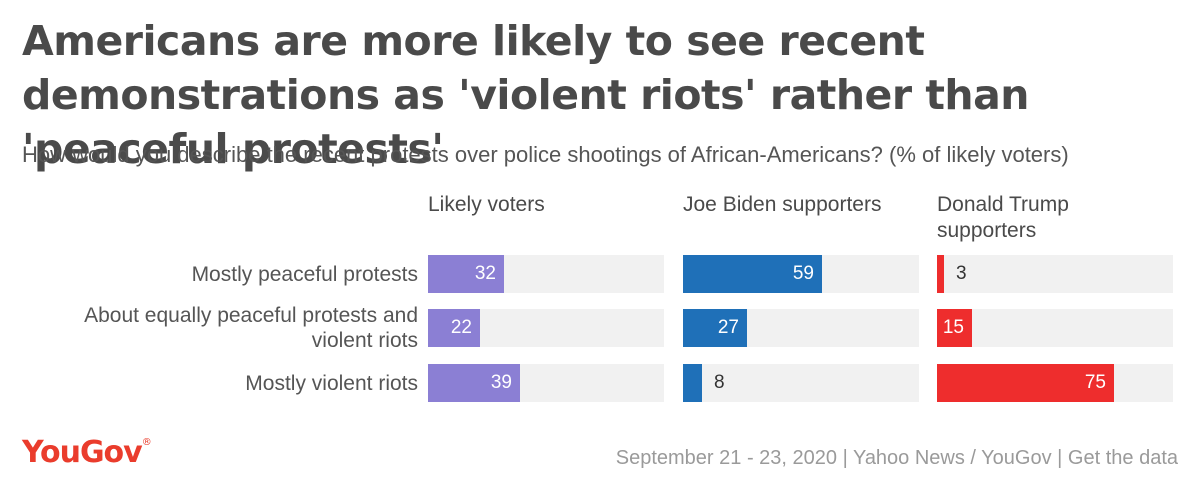 This screenshot has width=1200, height=495. What do you see at coordinates (485, 273) in the screenshot?
I see `data-label: 32` at bounding box center [485, 273].